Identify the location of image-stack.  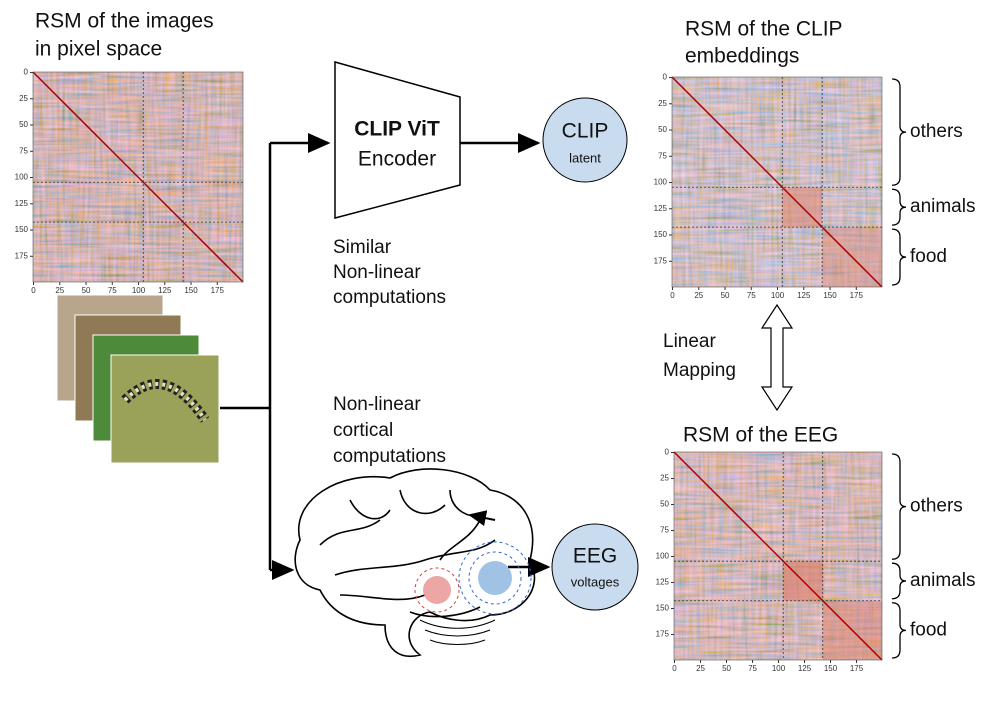
(138, 379).